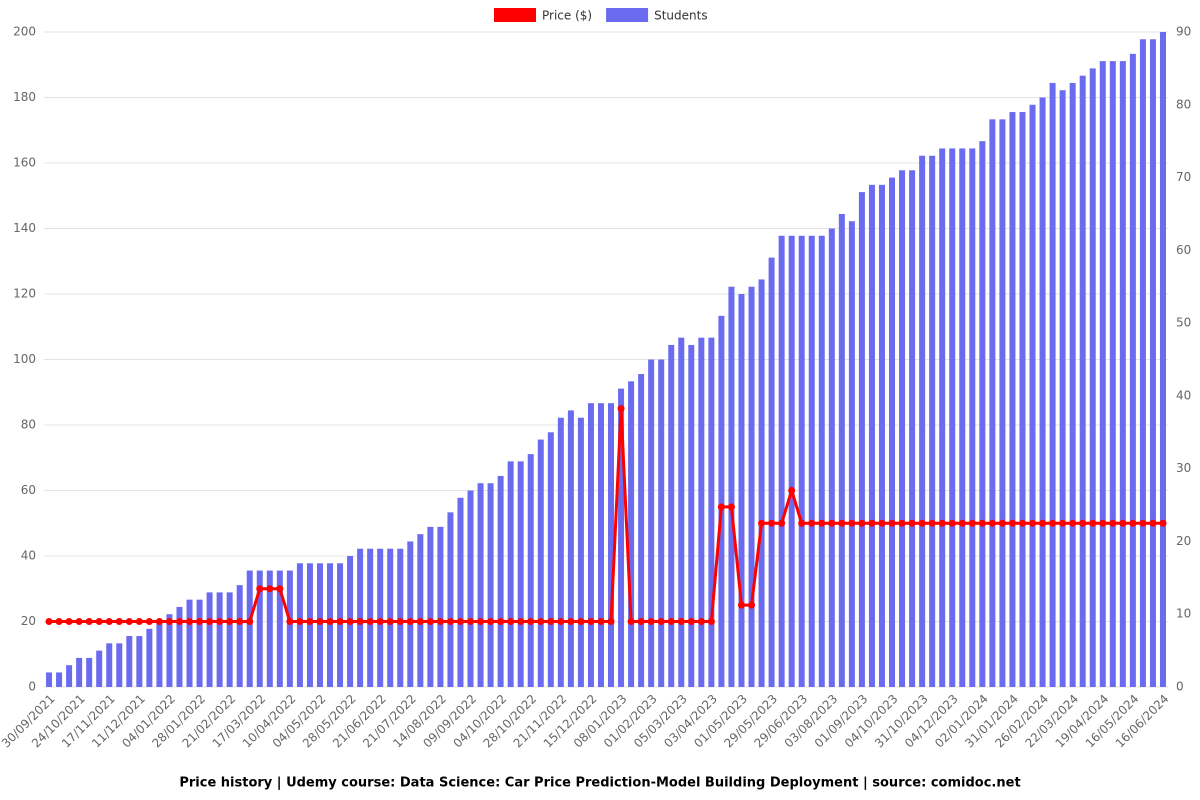  I want to click on y2-tick-label: 70, so click(1183, 177).